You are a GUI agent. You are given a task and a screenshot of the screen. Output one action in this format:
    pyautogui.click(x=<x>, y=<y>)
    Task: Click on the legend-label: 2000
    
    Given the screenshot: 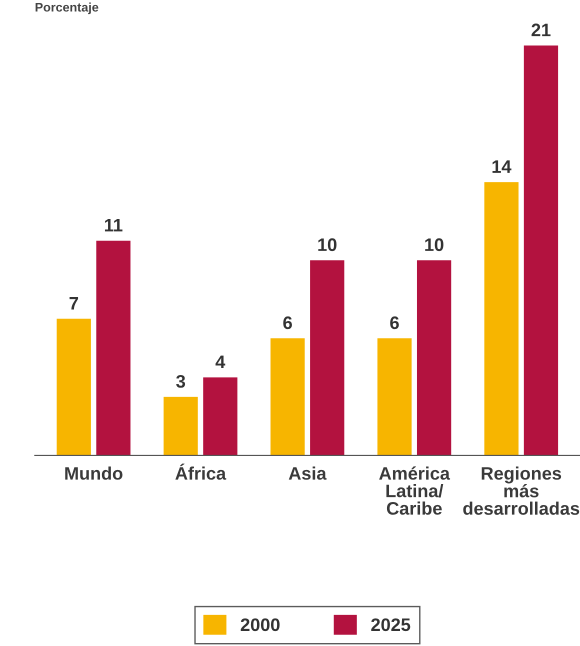 What is the action you would take?
    pyautogui.click(x=260, y=625)
    